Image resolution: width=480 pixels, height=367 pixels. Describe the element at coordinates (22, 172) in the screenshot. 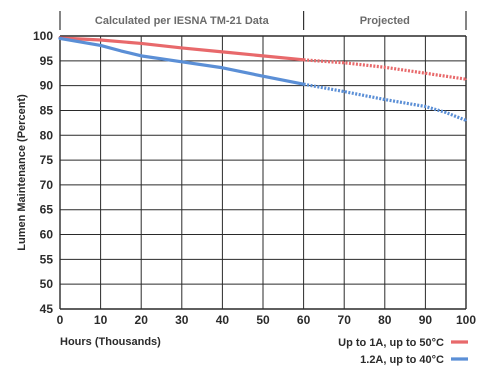

I see `y-axis-label: Lumen Maintenance (Percent)` at that location.